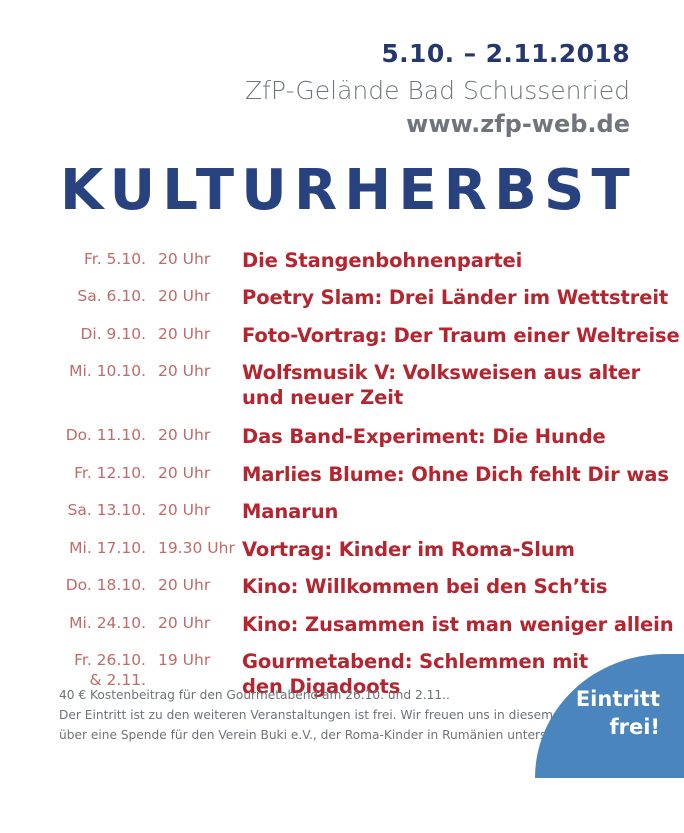  I want to click on event-when: Fr. 26.10. & 2.11. 19 Uhr, so click(120, 670).